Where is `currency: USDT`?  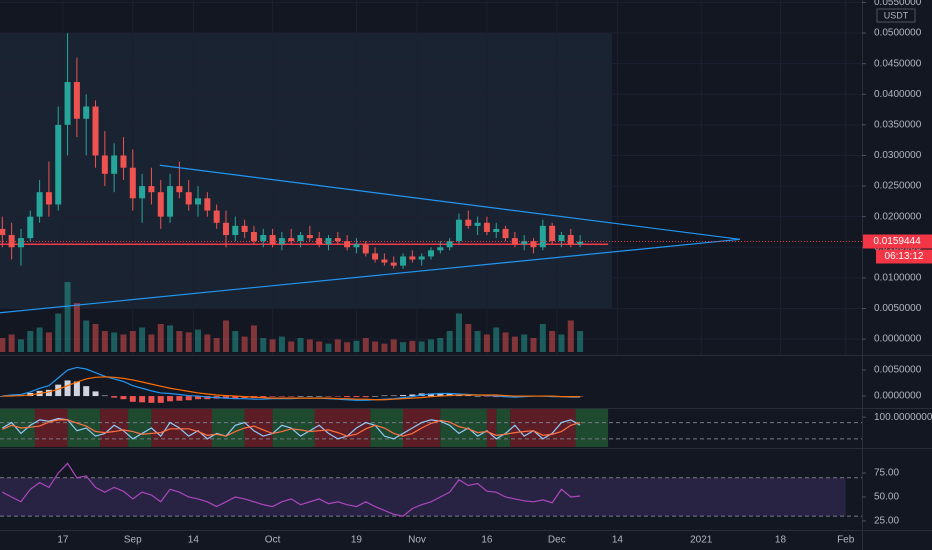 currency: USDT is located at coordinates (896, 15).